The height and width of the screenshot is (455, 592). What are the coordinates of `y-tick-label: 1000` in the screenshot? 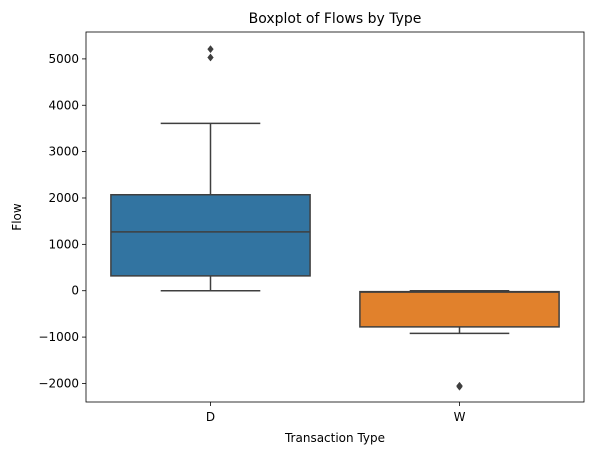 It's located at (63, 244).